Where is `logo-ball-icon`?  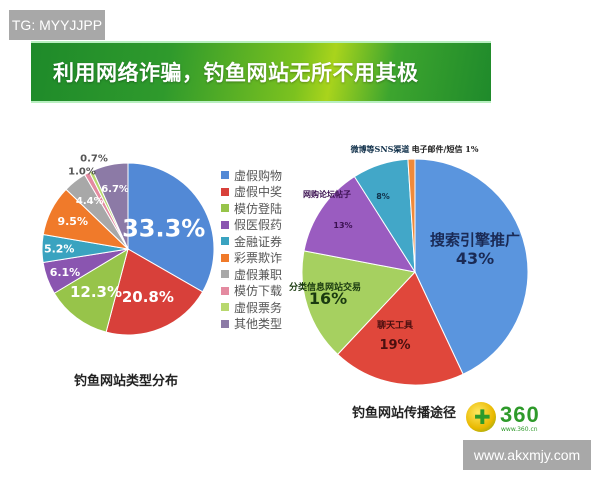 logo-ball-icon is located at coordinates (481, 417).